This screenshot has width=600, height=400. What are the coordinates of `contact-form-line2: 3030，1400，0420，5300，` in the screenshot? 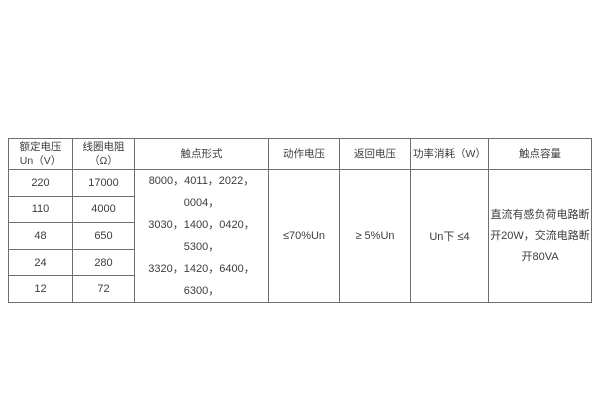 It's located at (201, 236).